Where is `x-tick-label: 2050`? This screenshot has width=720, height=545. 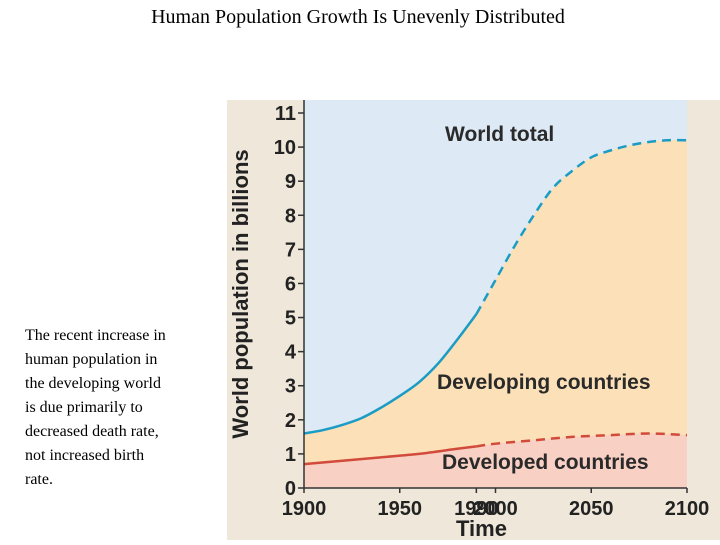 x-tick-label: 2050 is located at coordinates (591, 509).